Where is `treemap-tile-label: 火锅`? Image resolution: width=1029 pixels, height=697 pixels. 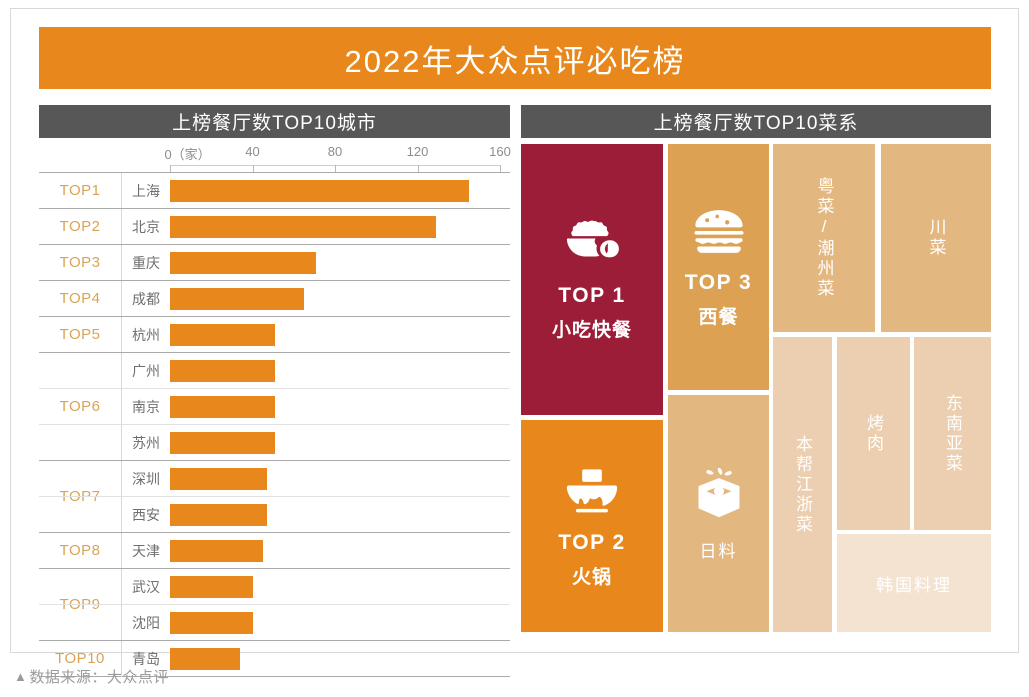
treemap-tile-label: 火锅 is located at coordinates (591, 577).